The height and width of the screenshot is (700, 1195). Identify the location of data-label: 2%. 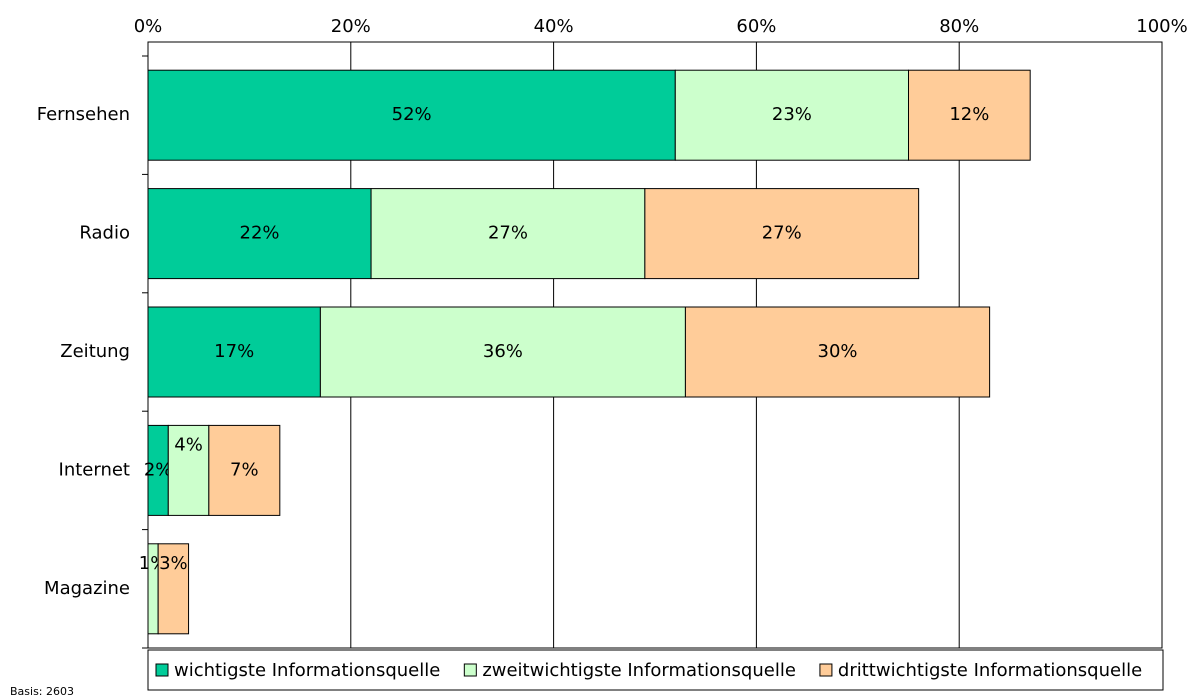
(158, 469).